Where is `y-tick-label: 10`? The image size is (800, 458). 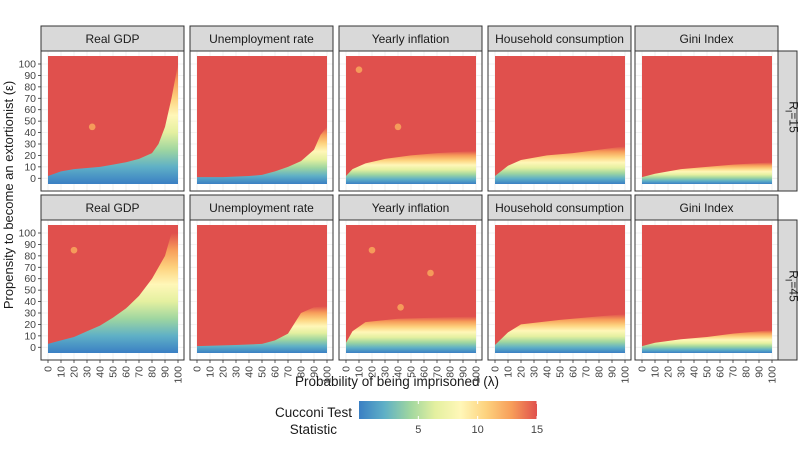
y-tick-label: 10 is located at coordinates (30, 167).